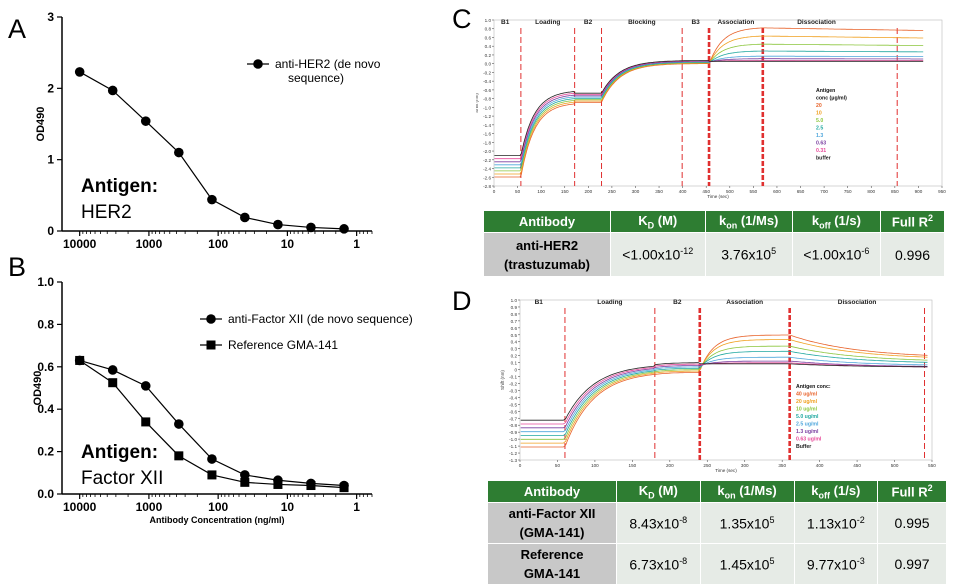 The width and height of the screenshot is (954, 585). I want to click on y-tick-label: -0.4, so click(513, 397).